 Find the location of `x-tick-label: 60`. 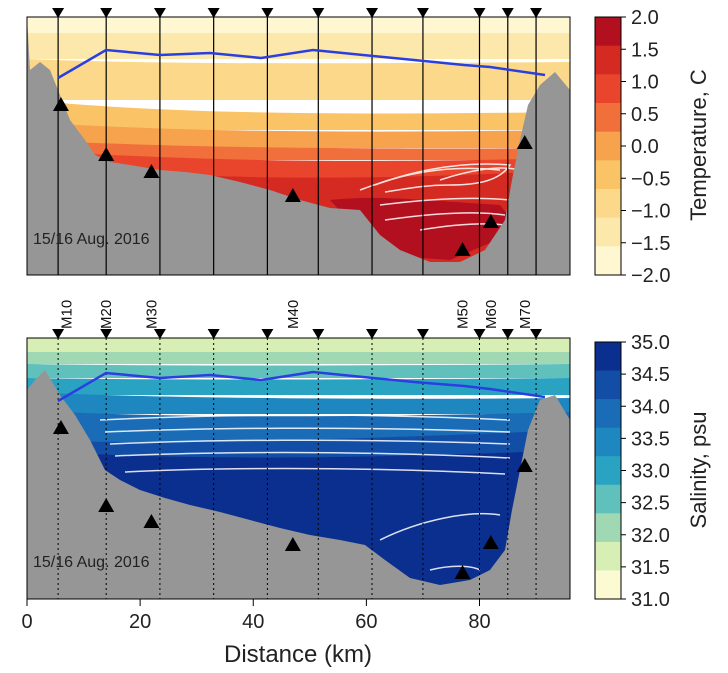

x-tick-label: 60 is located at coordinates (366, 622).